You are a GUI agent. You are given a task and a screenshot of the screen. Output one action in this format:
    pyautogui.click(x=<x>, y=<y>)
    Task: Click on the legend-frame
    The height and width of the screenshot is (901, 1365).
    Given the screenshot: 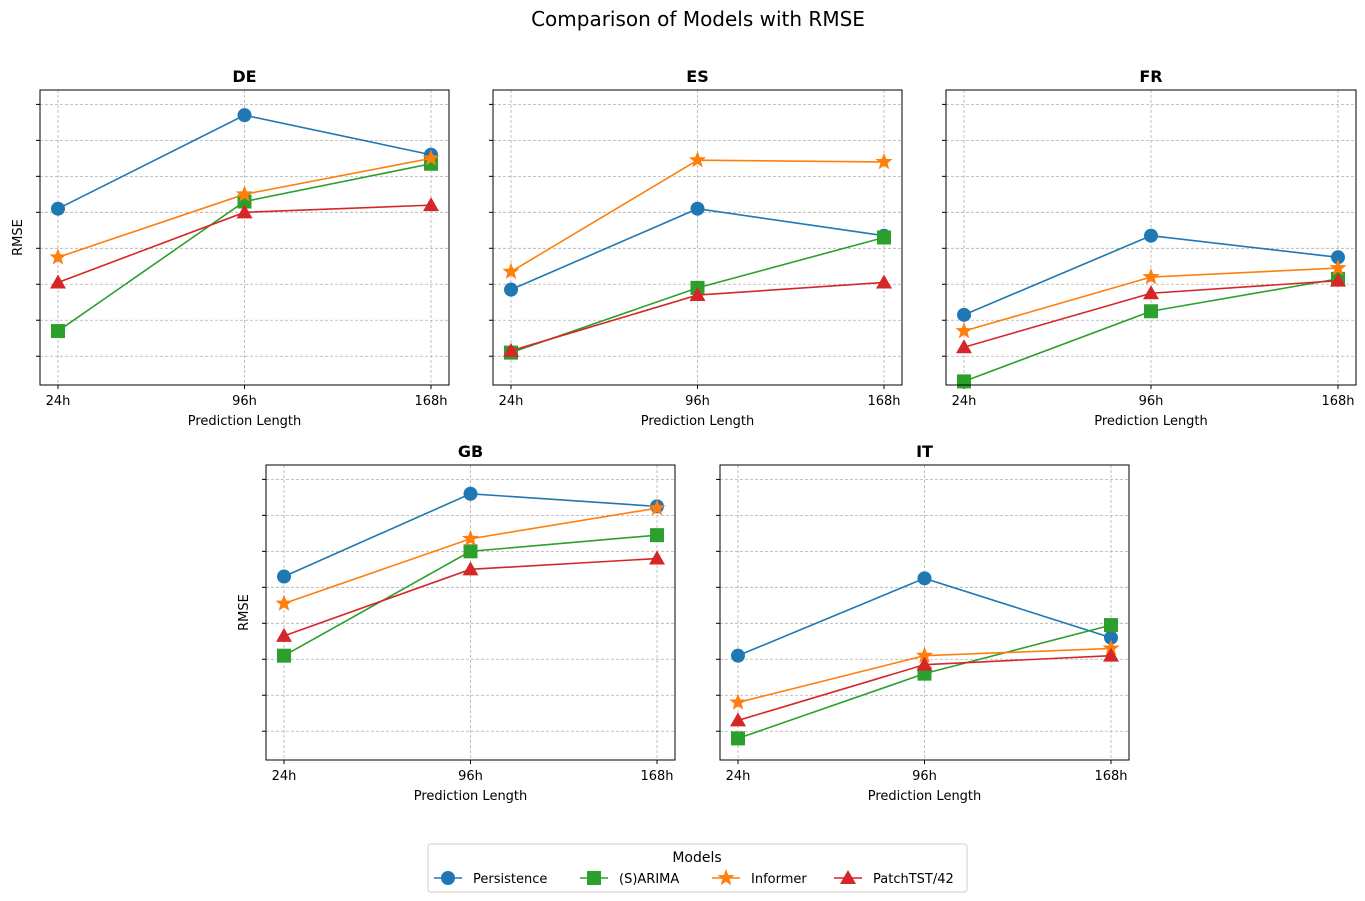 What is the action you would take?
    pyautogui.click(x=697, y=868)
    